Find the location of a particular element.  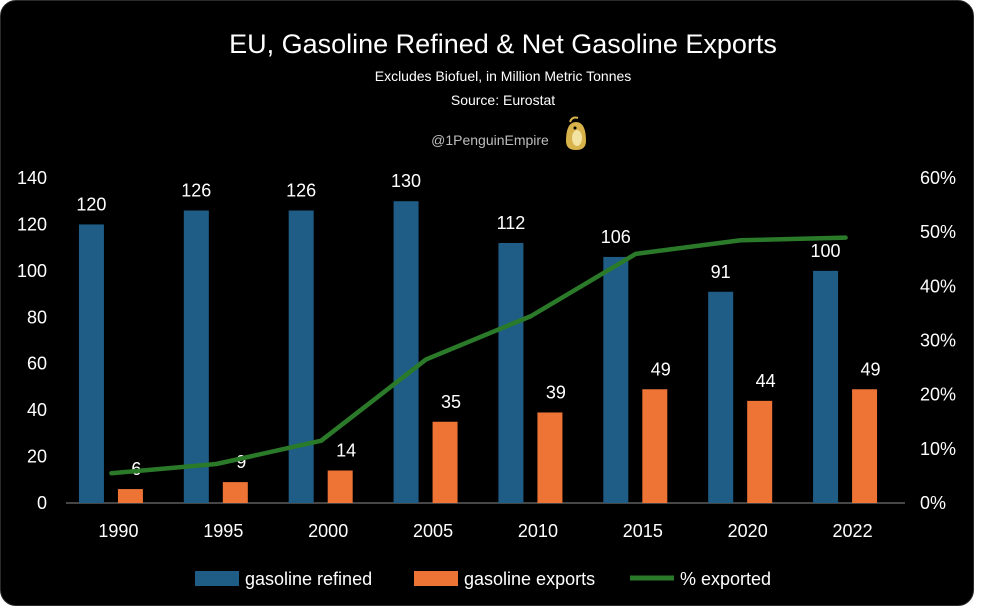

data-label-exports: 44 is located at coordinates (766, 381).